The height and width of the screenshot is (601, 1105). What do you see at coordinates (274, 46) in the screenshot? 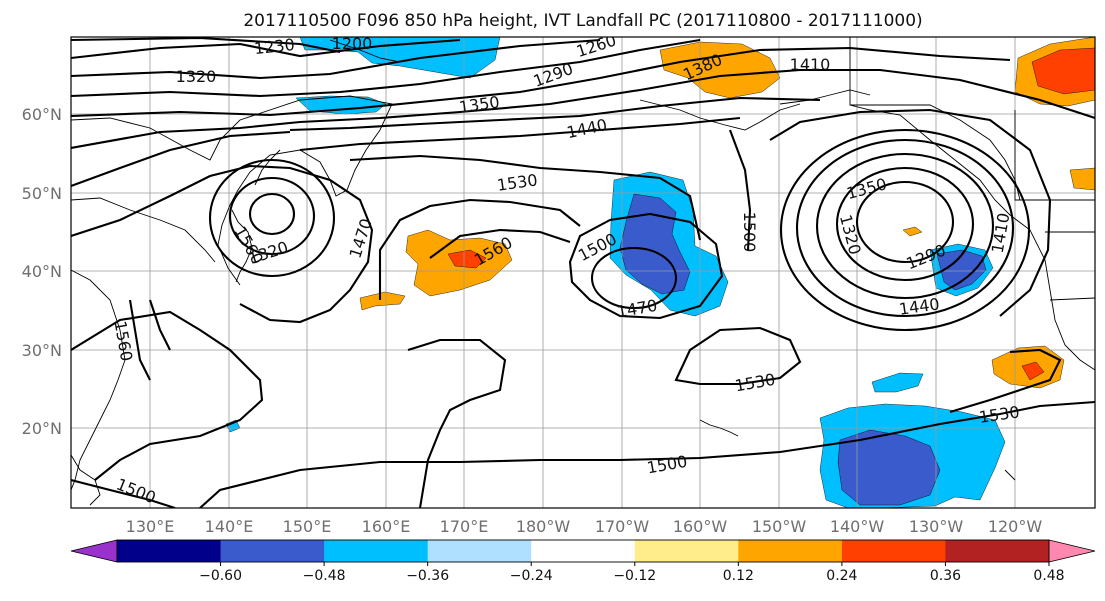
I see `contour-label: 1230` at bounding box center [274, 46].